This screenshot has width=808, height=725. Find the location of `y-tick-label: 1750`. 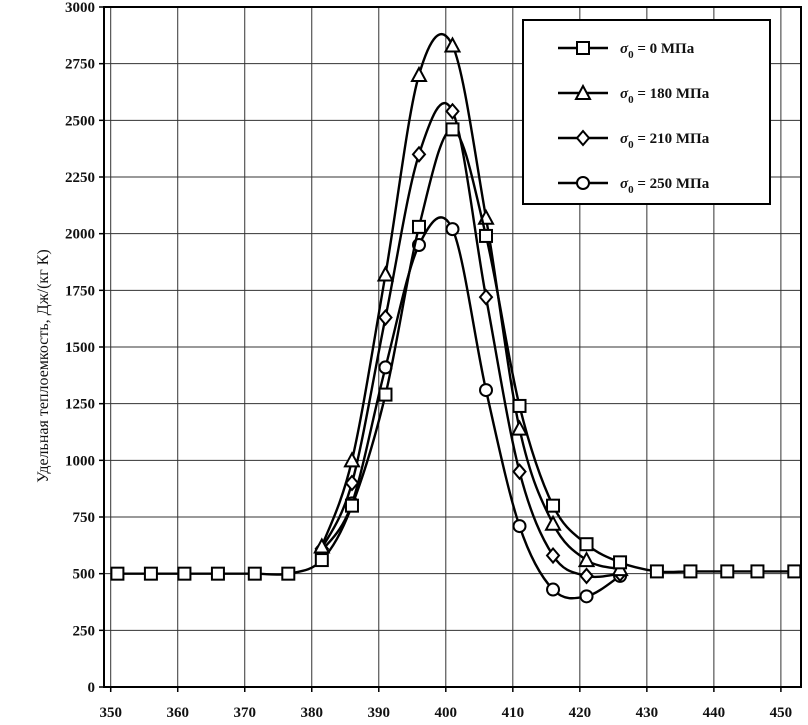

y-tick-label: 1750 is located at coordinates (80, 291).